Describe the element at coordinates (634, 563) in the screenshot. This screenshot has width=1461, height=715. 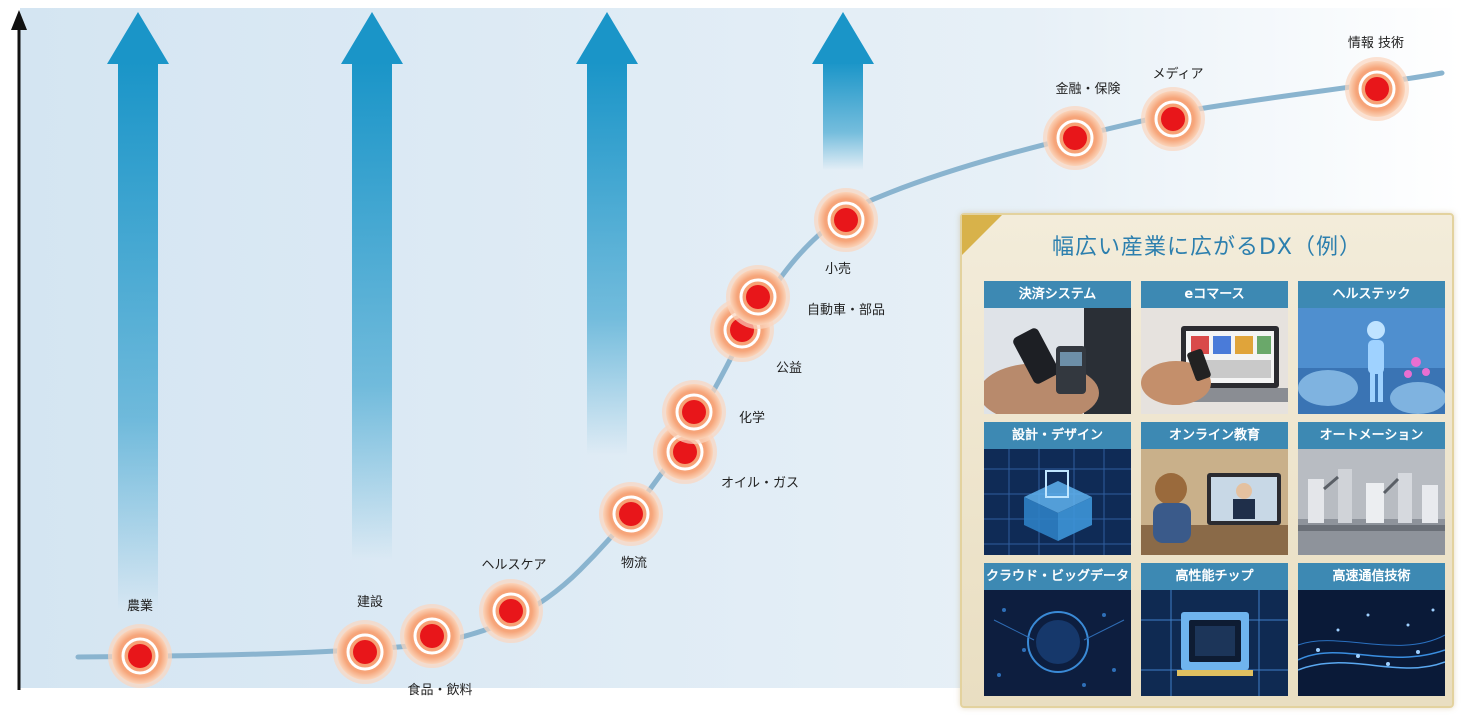
I see `industry-label: 物流` at that location.